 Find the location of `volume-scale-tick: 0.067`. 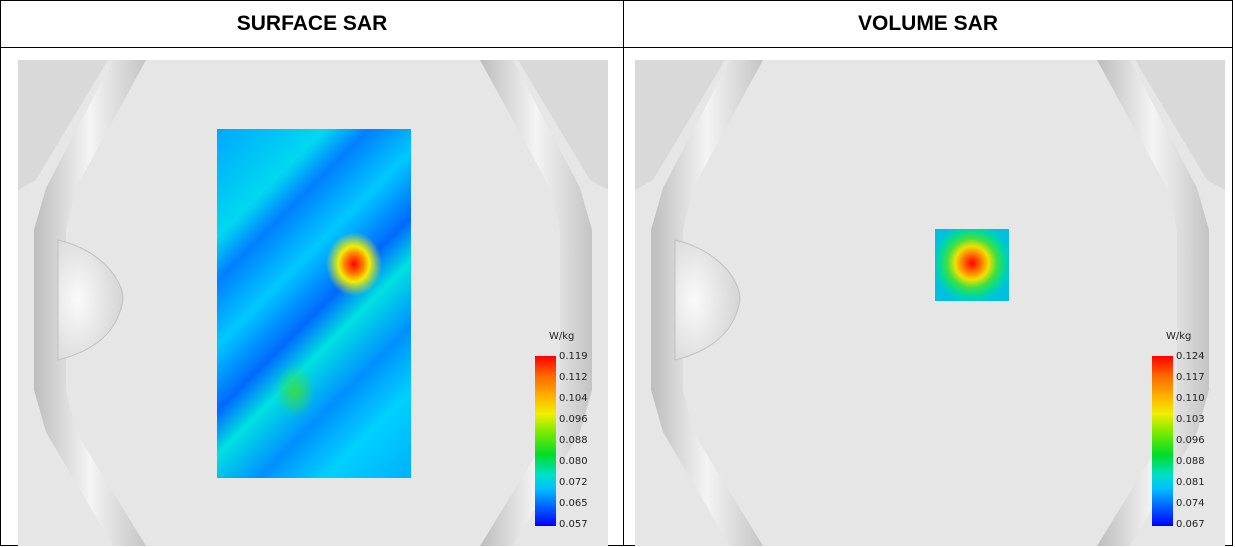

volume-scale-tick: 0.067 is located at coordinates (1190, 524).